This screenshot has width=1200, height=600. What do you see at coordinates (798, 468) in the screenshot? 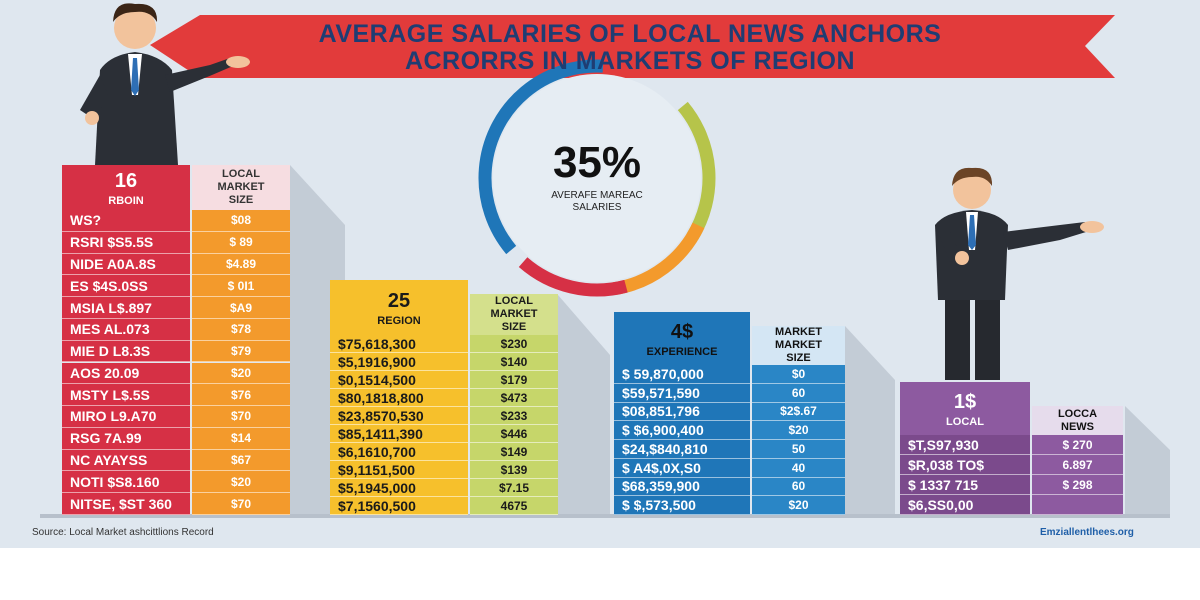
I see `table-cell: 40` at bounding box center [798, 468].